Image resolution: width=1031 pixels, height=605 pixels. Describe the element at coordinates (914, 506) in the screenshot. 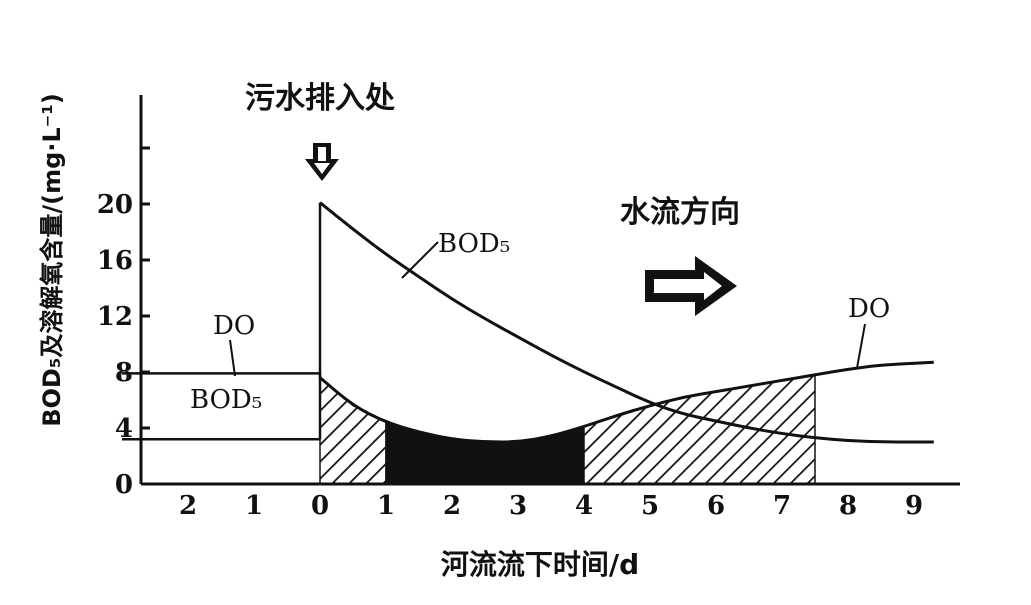

I see `x-tick-label: 9` at that location.